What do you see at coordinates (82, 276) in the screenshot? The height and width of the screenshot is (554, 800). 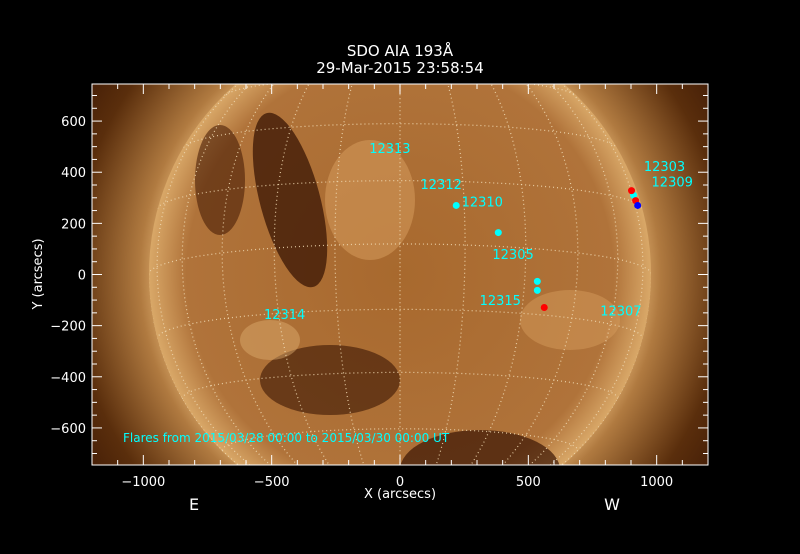 I see `y-tick-label: 0` at bounding box center [82, 276].